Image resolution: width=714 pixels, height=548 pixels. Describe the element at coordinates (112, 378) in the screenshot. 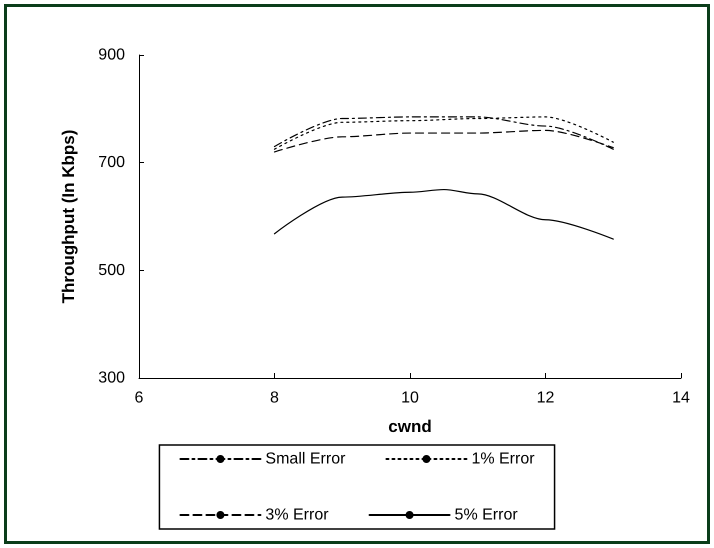

I see `y-tick-label: 300` at that location.